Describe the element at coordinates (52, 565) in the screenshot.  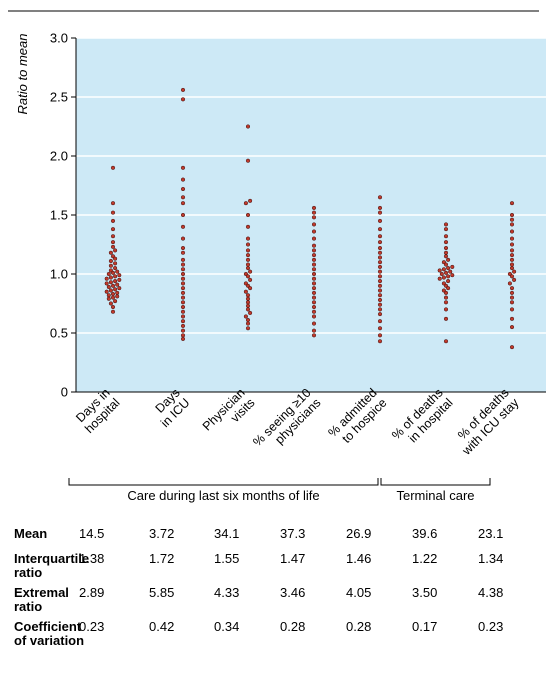
I see `stats-row-label: Interquartile ratio` at that location.